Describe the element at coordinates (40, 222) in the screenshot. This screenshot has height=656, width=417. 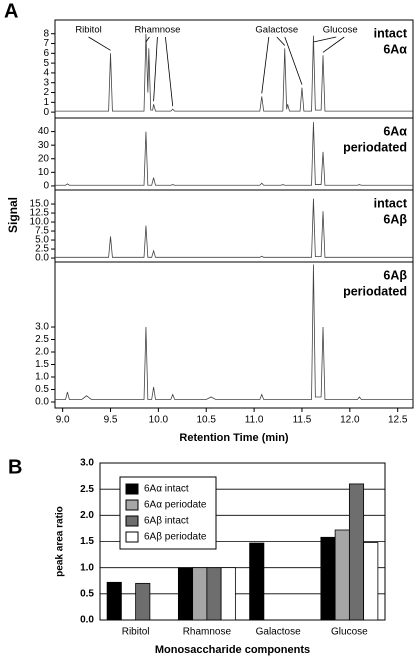
I see `y-tick-label: 10.0` at that location.